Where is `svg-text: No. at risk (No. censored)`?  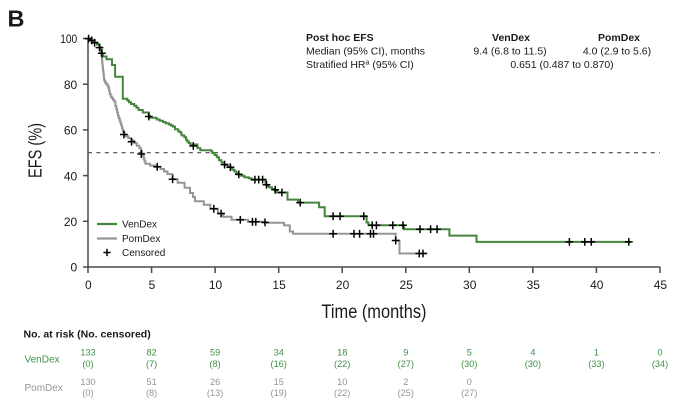
svg-text: No. at risk (No. censored) is located at coordinates (87, 335).